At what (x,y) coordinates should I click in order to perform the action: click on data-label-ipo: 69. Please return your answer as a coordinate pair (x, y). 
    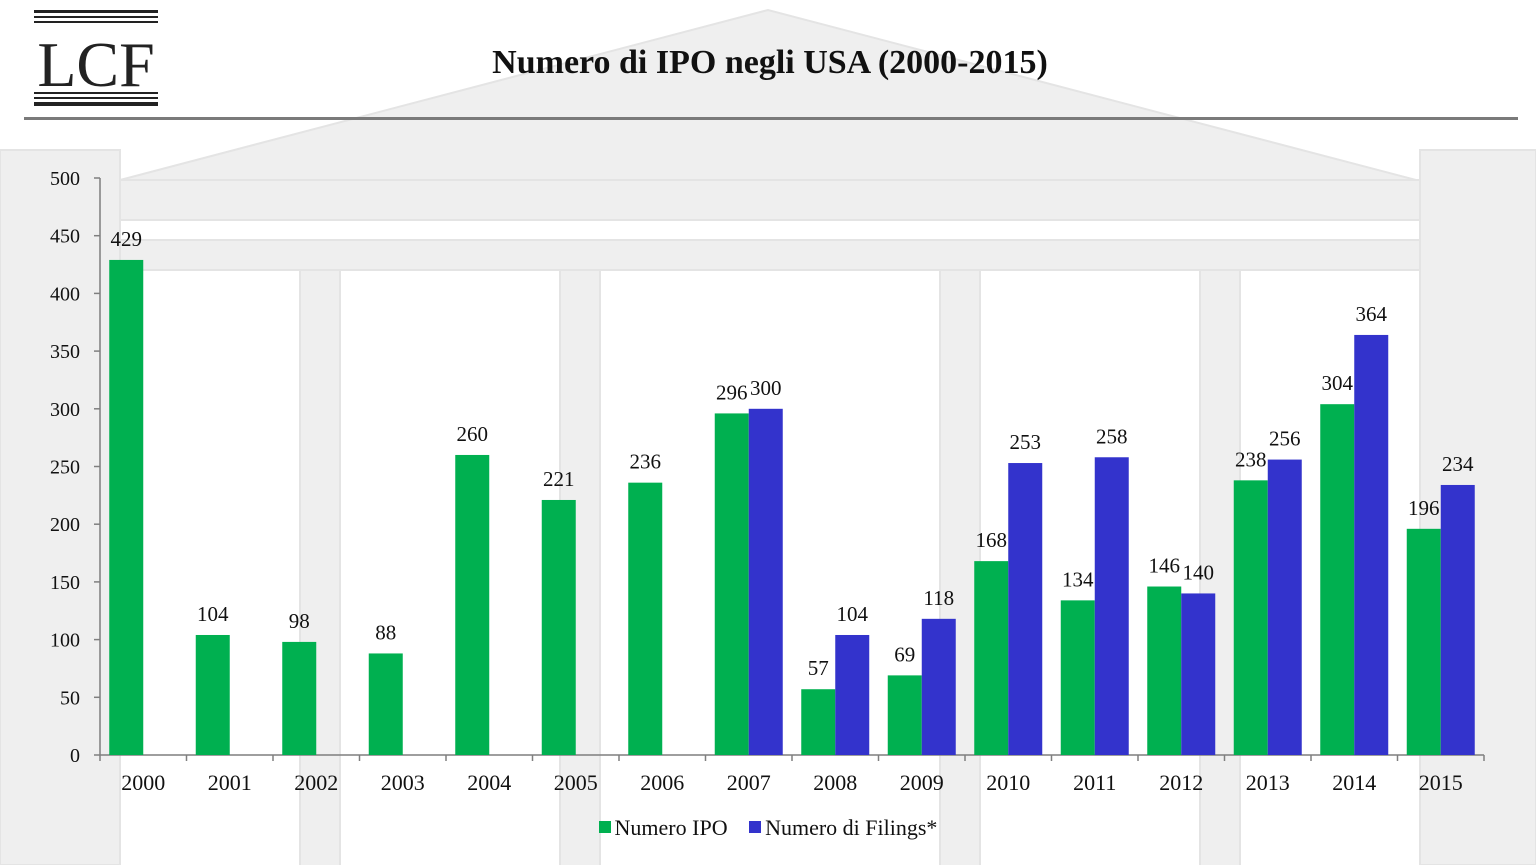
    Looking at the image, I should click on (904, 654).